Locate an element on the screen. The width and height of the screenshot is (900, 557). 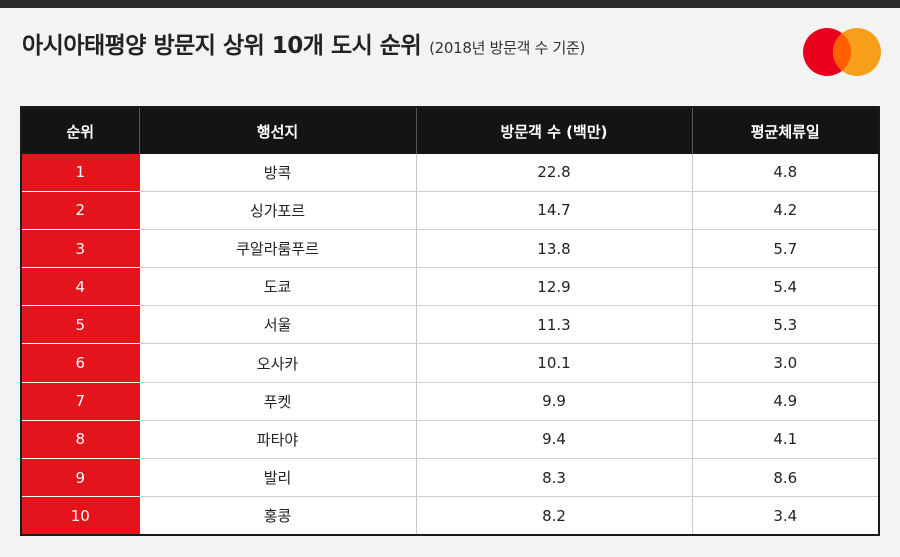
mastercard-logo-icon is located at coordinates (842, 52).